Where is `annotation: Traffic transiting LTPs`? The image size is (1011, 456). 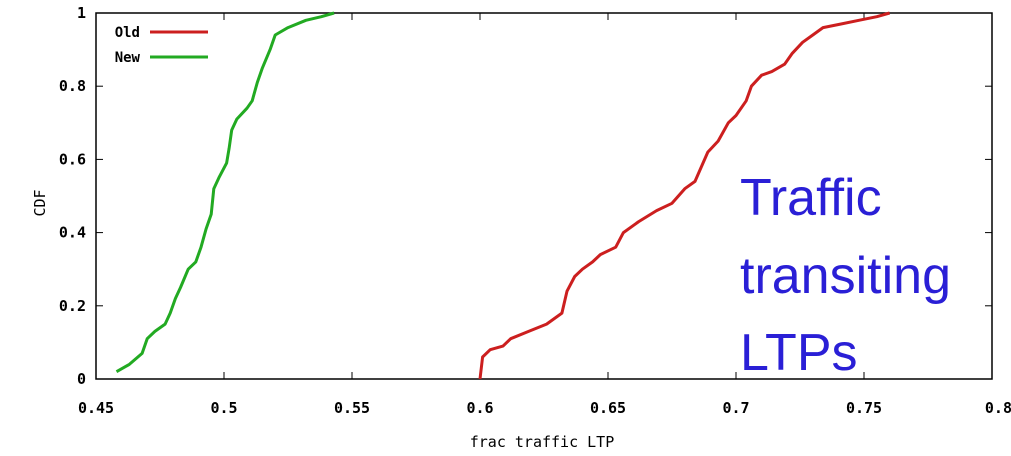
annotation: Traffic transiting LTPs is located at coordinates (845, 275).